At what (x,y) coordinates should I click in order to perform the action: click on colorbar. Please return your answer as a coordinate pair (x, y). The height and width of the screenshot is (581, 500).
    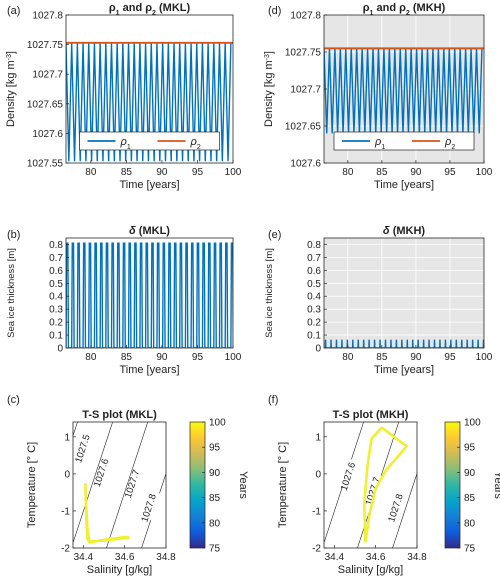
    Looking at the image, I should click on (197, 485).